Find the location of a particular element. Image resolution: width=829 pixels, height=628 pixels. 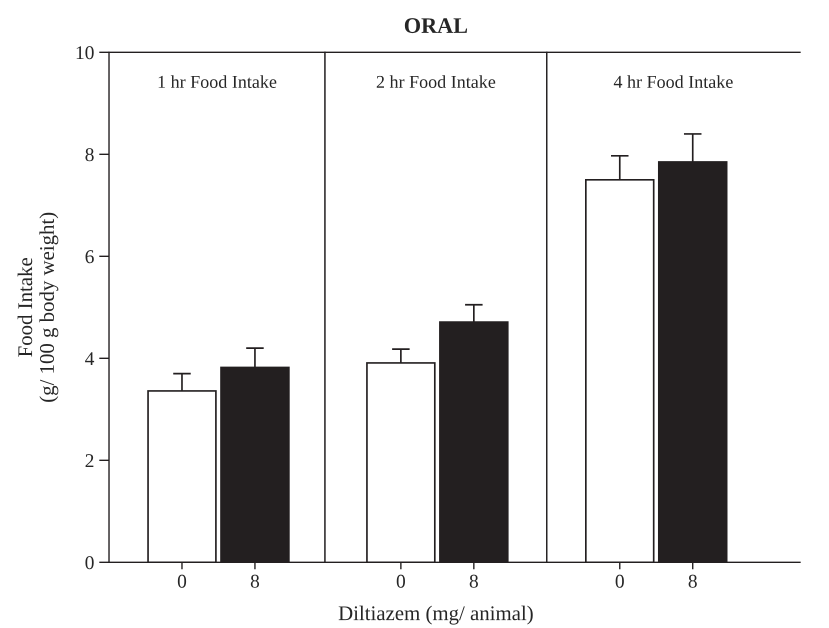

y-tick-label: 4 is located at coordinates (89, 359).